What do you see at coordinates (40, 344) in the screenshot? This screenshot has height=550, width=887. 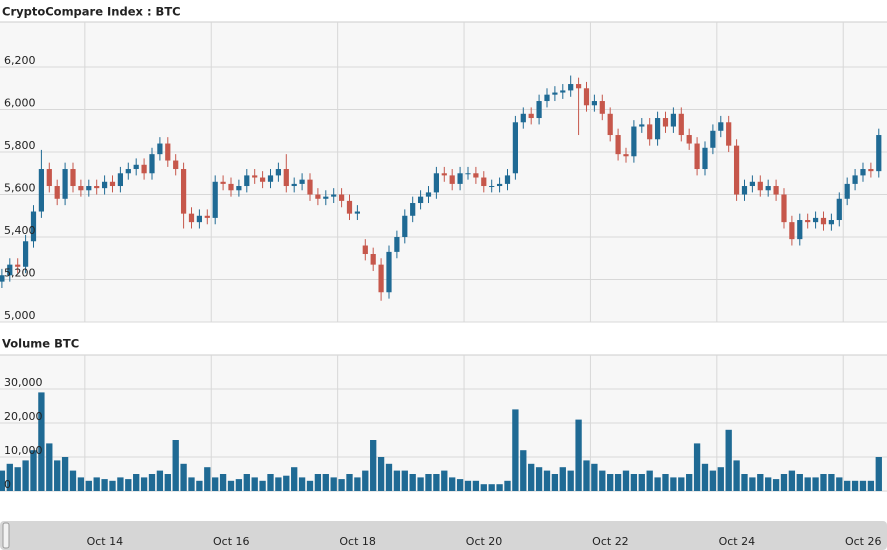 I see `volume-title: Volume BTC` at bounding box center [40, 344].